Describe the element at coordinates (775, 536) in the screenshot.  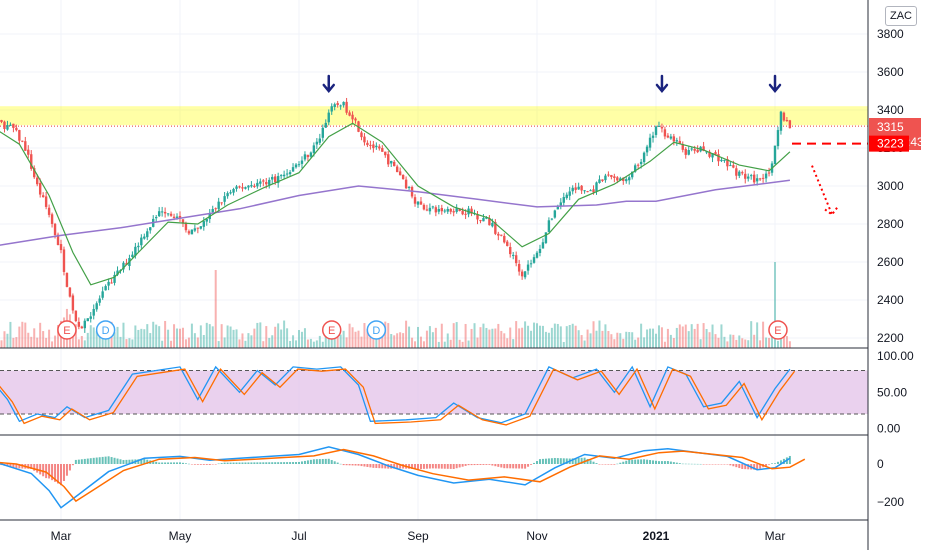
I see `time-tick-label: Mar` at that location.